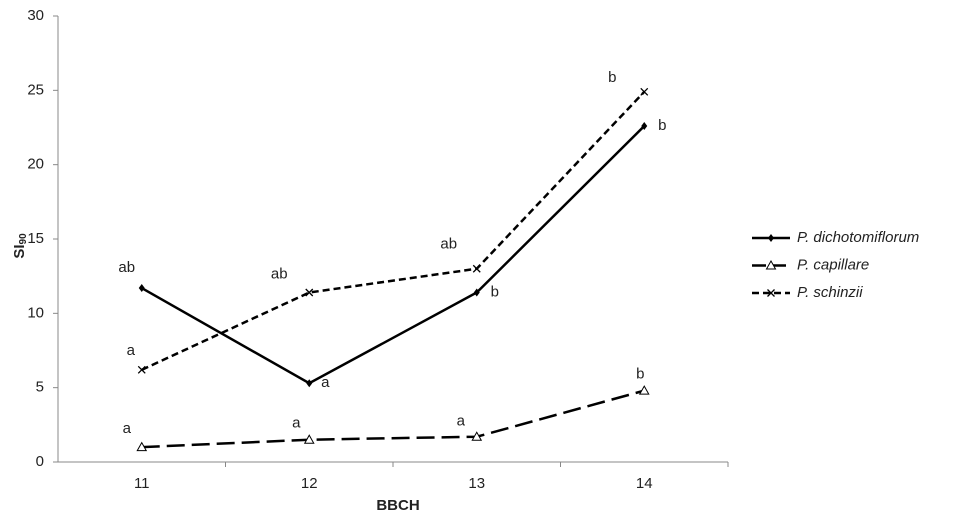 The image size is (953, 518). I want to click on series-line, so click(393, 419).